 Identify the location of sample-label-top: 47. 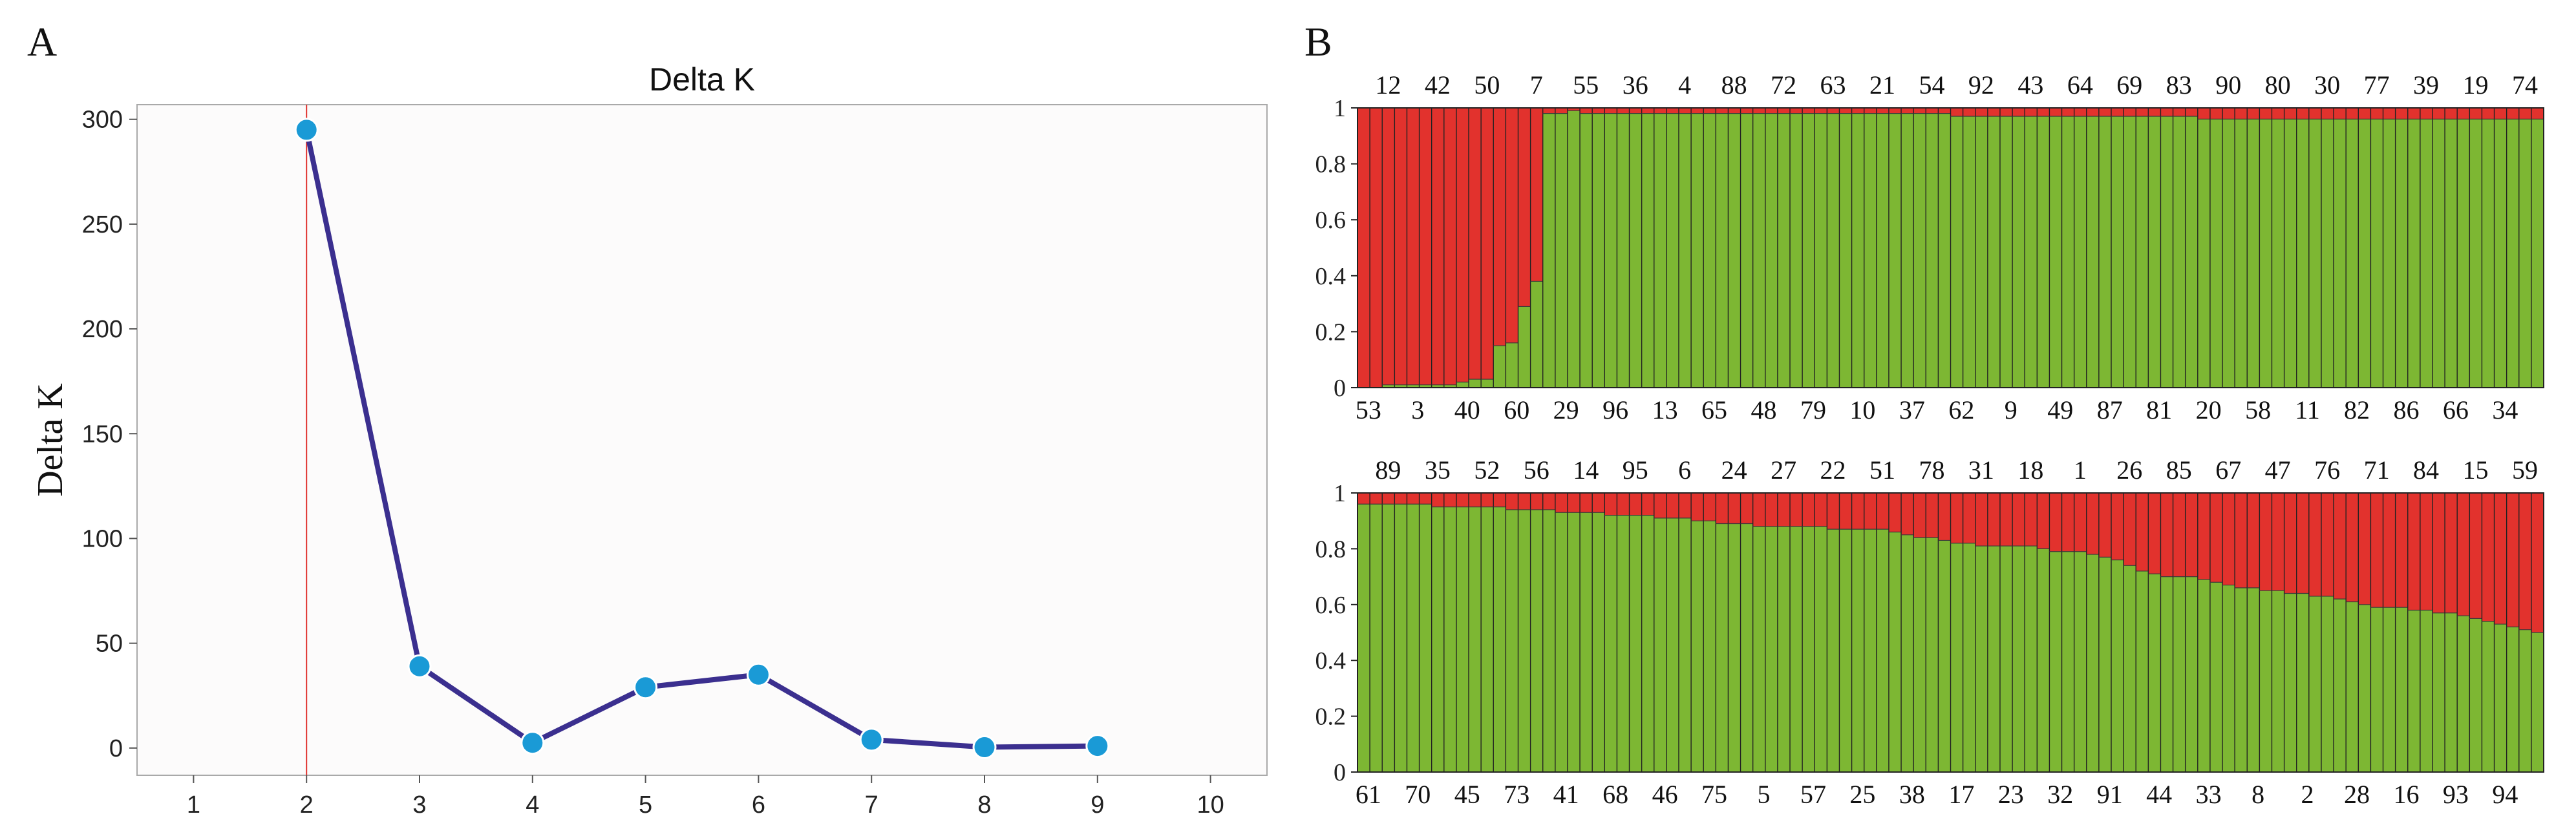
(2278, 470).